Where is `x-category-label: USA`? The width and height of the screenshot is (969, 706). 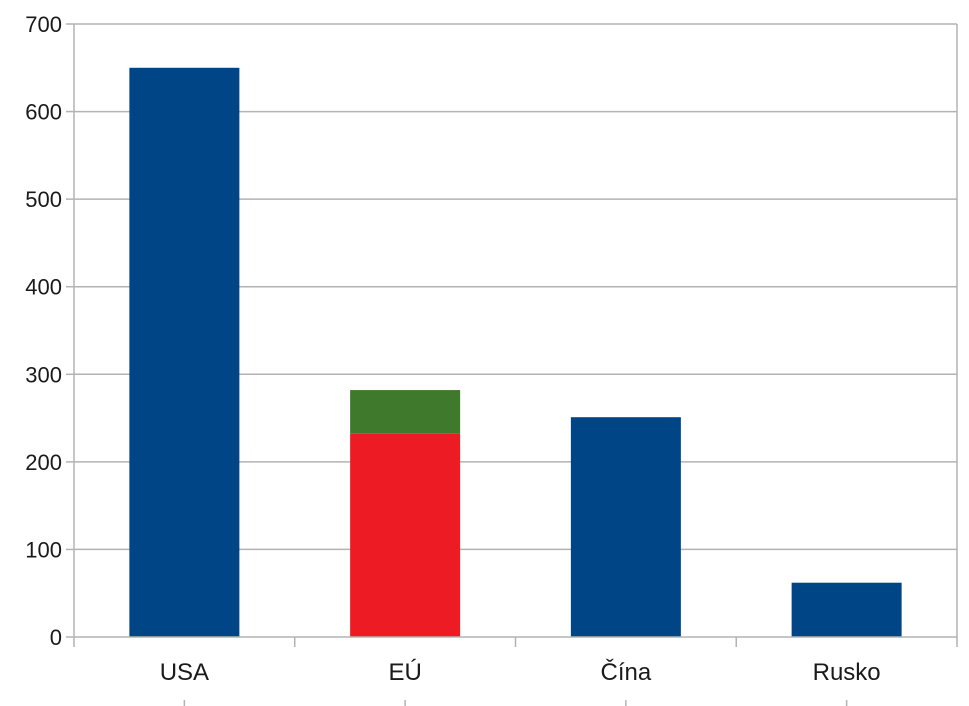 x-category-label: USA is located at coordinates (184, 672).